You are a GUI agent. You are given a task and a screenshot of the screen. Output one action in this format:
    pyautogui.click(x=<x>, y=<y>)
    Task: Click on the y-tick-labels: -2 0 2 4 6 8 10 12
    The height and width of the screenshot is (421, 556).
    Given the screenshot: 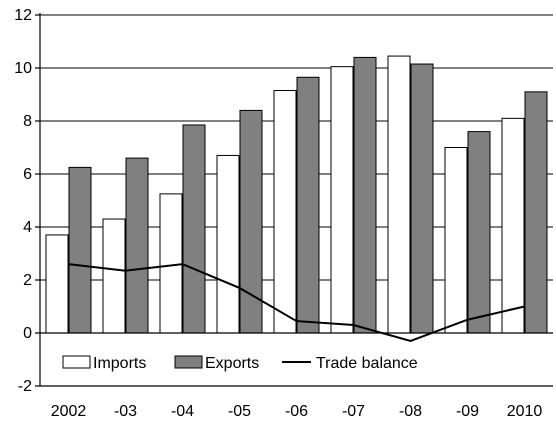 What is the action you would take?
    pyautogui.click(x=23, y=201)
    